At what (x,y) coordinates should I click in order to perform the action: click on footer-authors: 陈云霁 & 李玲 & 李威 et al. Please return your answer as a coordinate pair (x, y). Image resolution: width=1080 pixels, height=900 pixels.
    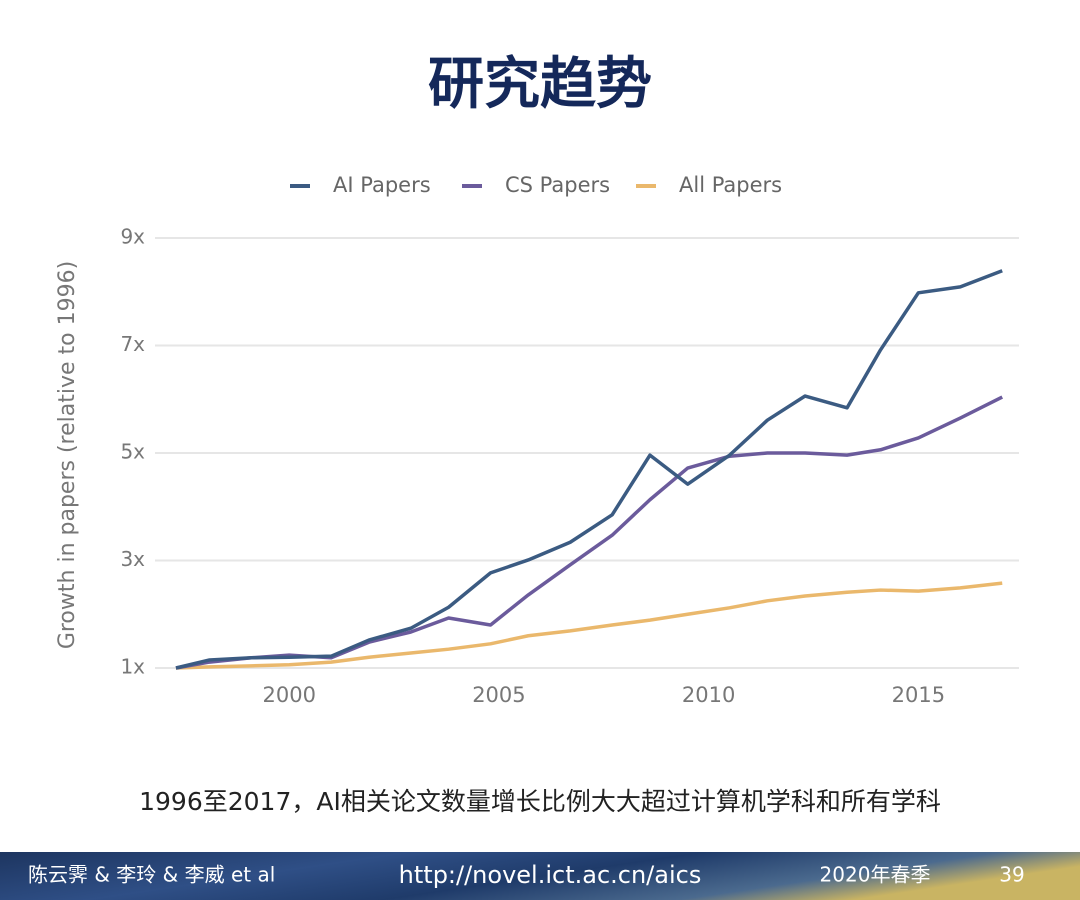
    Looking at the image, I should click on (151, 875).